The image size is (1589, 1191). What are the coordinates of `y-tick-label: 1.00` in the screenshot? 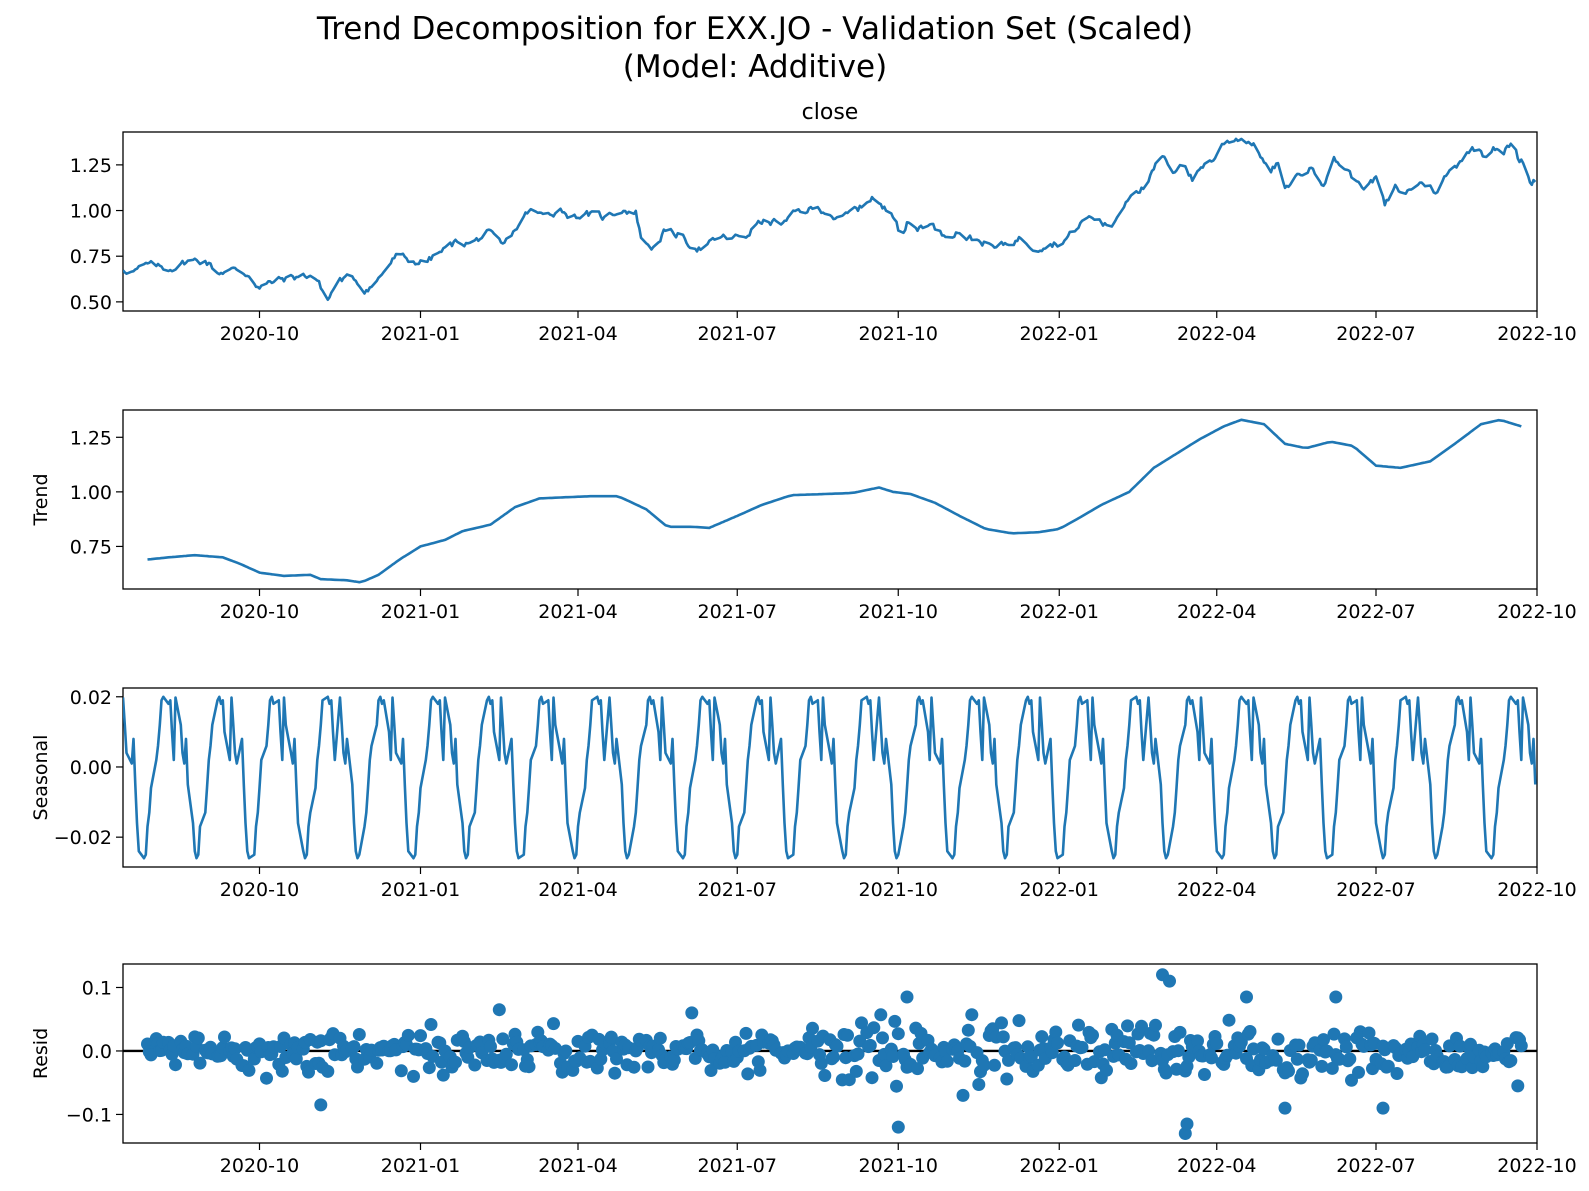 It's located at (91, 212).